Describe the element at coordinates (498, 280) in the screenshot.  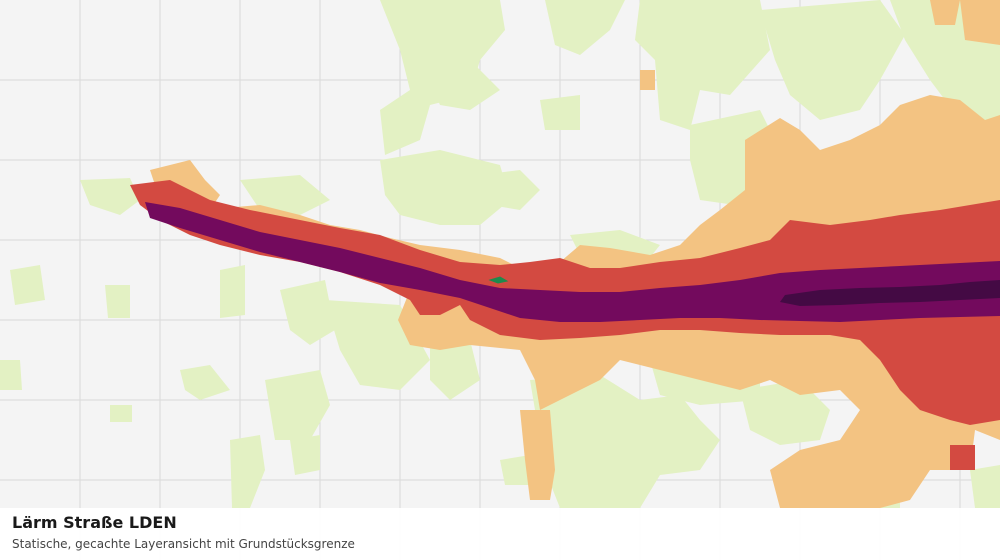
I see `property-boundary` at that location.